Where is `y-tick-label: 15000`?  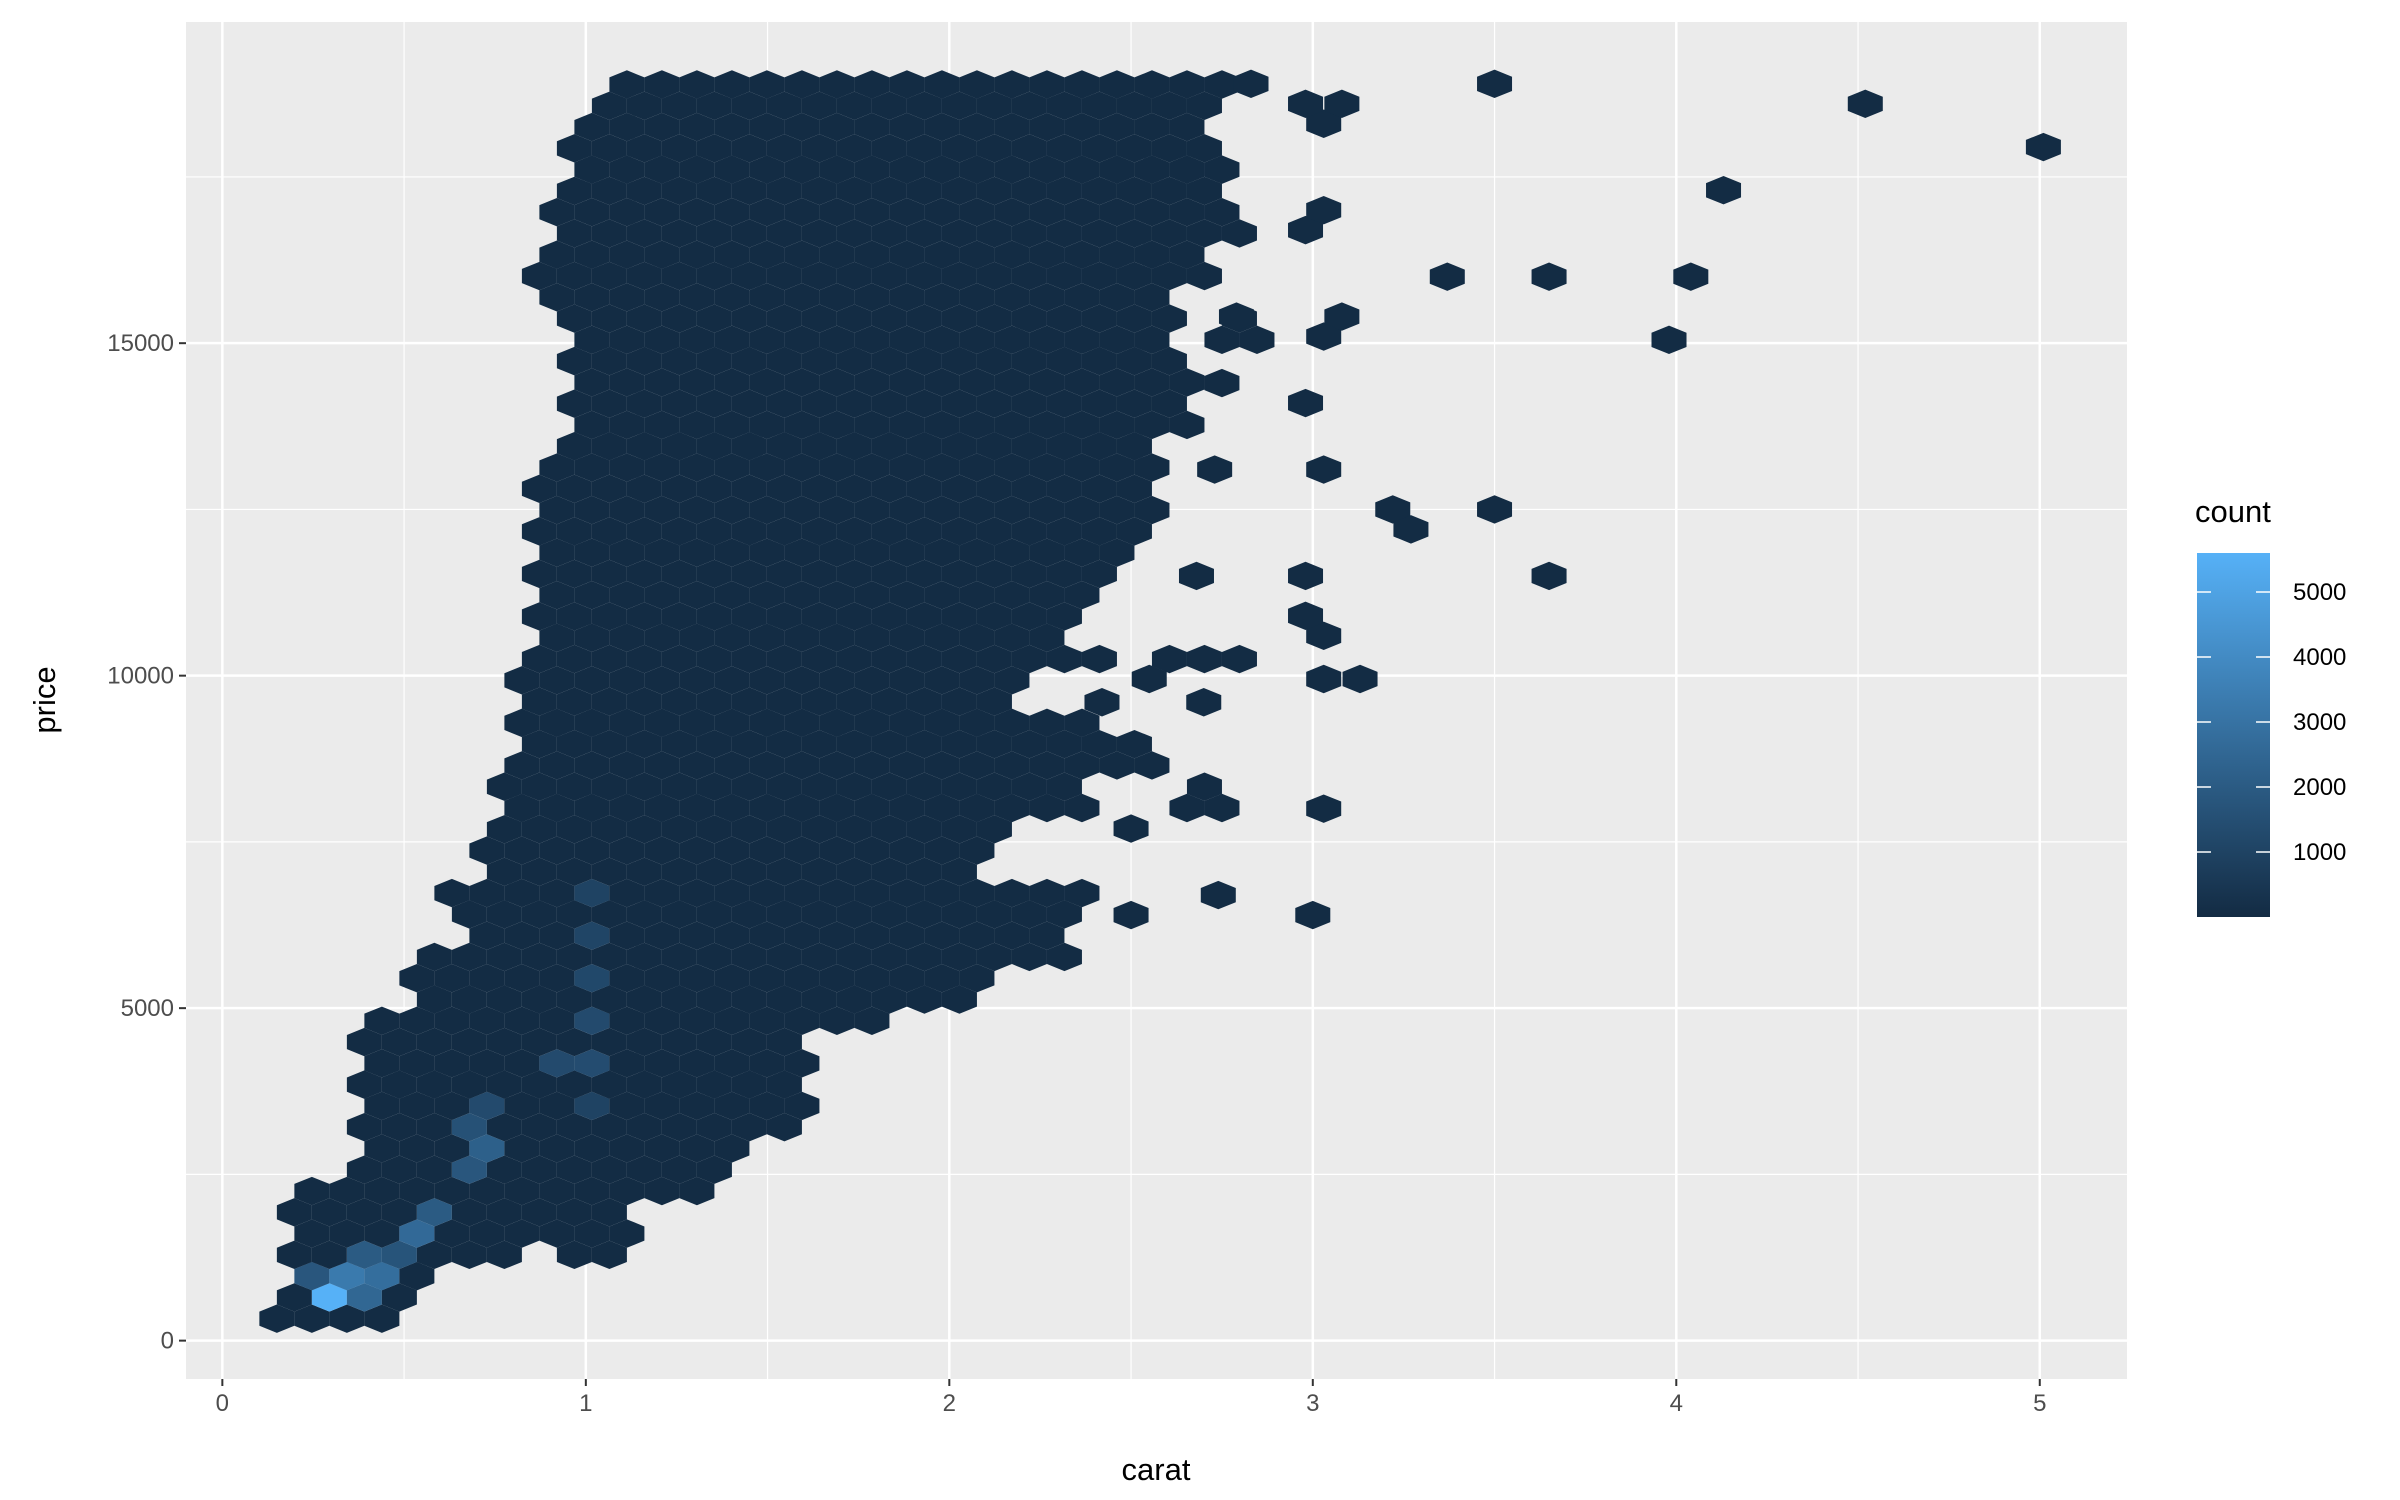
y-tick-label: 15000 is located at coordinates (140, 343).